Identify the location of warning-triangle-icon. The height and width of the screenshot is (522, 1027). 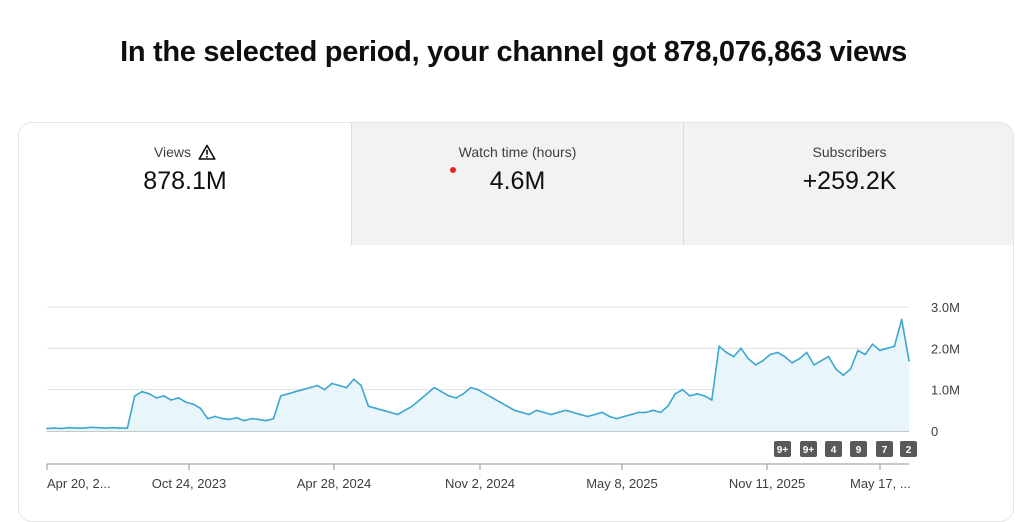
(207, 152).